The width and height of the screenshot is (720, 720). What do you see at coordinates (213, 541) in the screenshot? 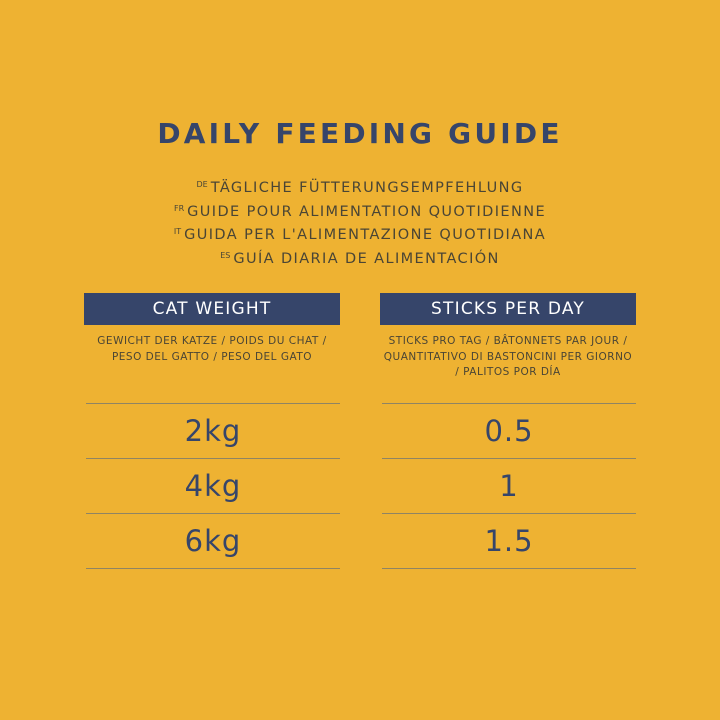
I see `table-row-weight: 6kg` at bounding box center [213, 541].